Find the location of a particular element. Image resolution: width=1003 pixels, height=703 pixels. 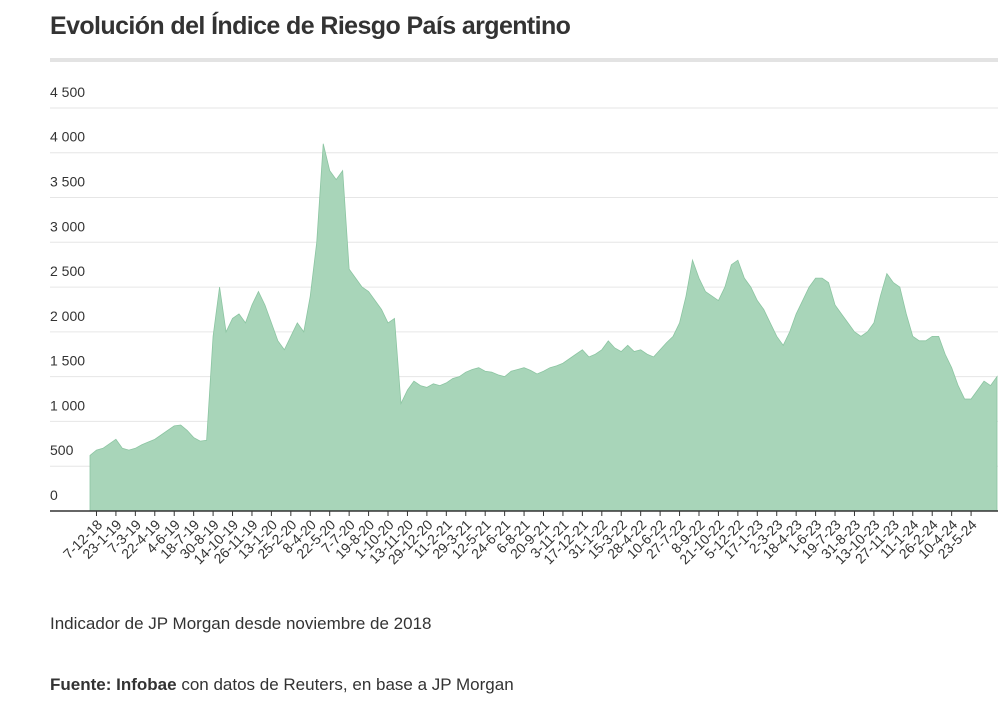

y-tick-label: 500 is located at coordinates (62, 450).